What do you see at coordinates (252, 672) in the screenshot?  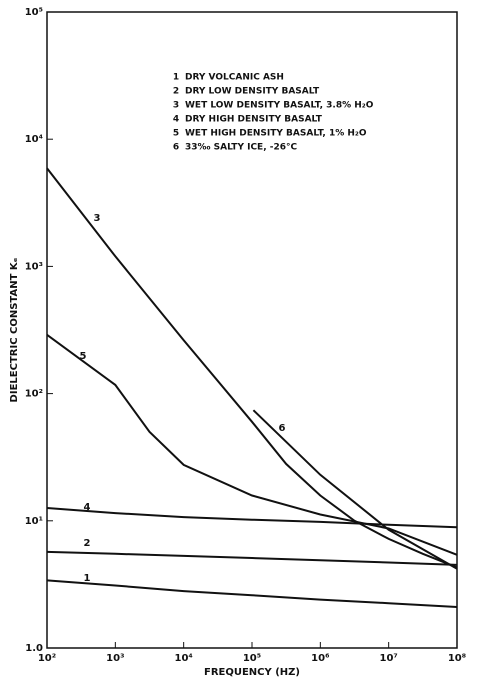 I see `x-axis-label: FREQUENCY (HZ)` at bounding box center [252, 672].